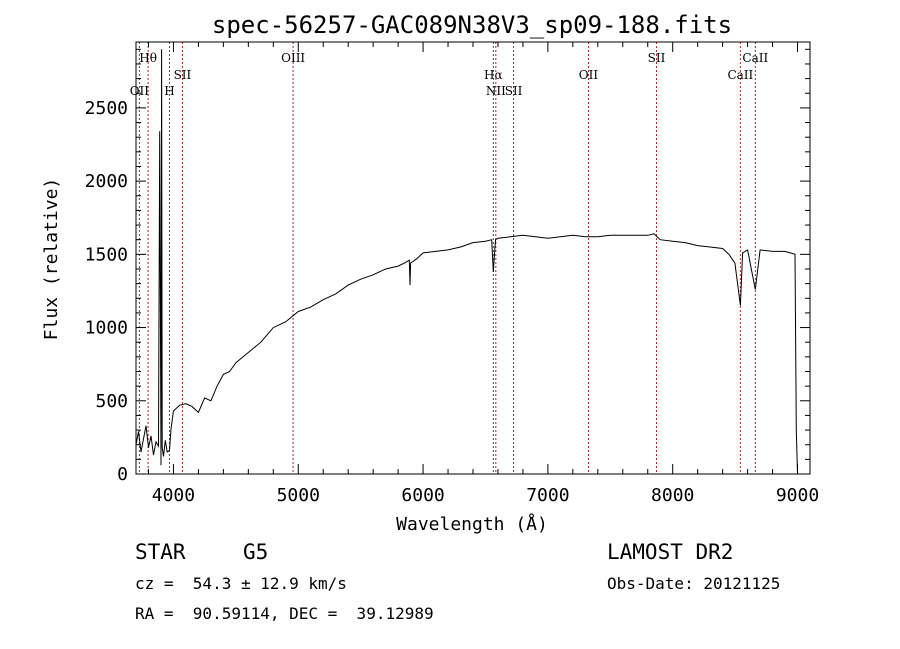  Describe the element at coordinates (241, 583) in the screenshot. I see `redshift-text: cz = 54.3 ± 12.9 km/s` at that location.